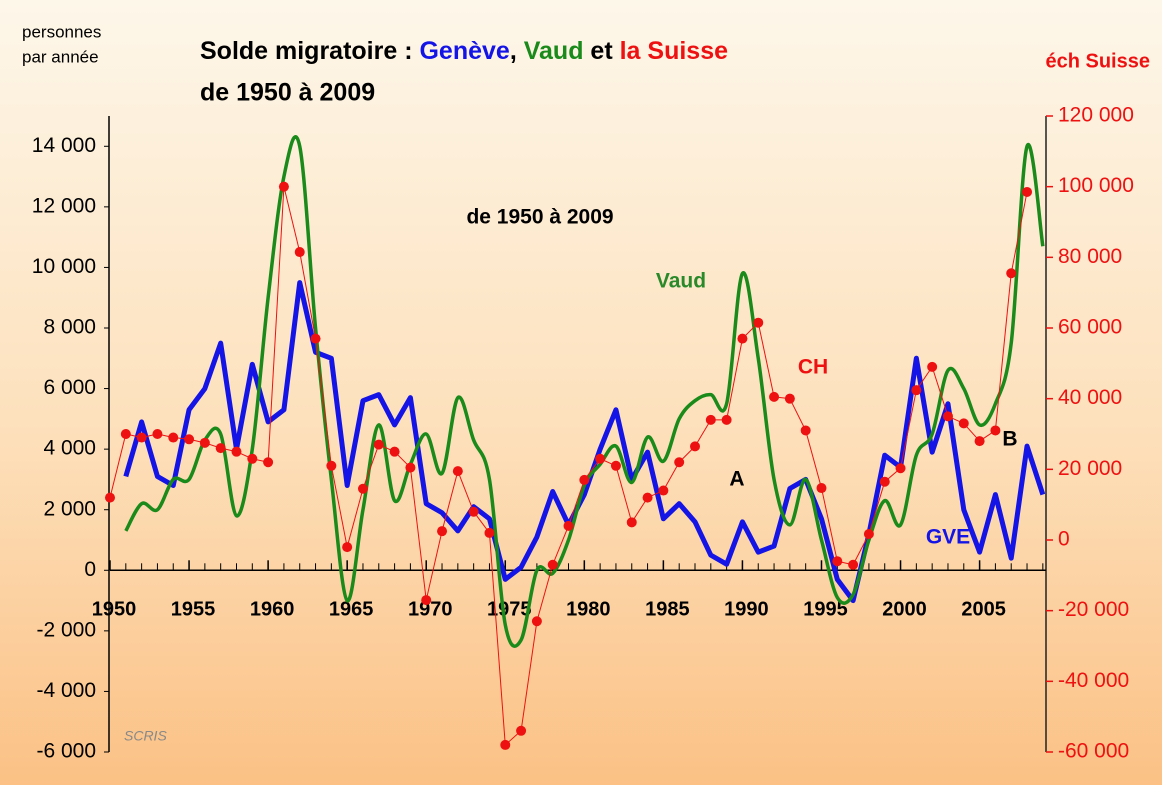 This screenshot has width=1162, height=785. Describe the element at coordinates (351, 610) in the screenshot. I see `x-tick-label: 1965` at that location.